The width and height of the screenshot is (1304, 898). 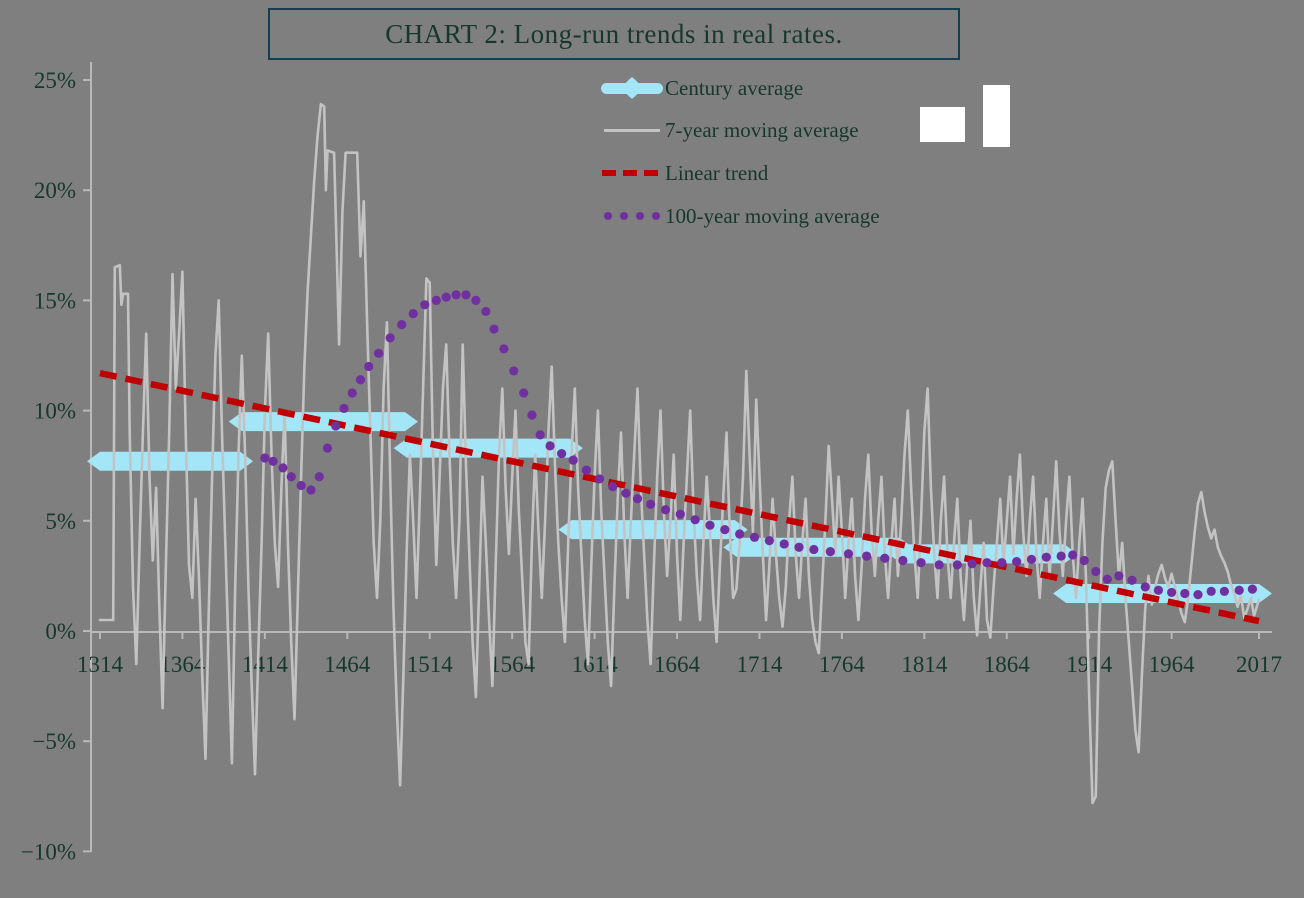 I want to click on x-axis-tick-label: 1514, so click(x=430, y=664).